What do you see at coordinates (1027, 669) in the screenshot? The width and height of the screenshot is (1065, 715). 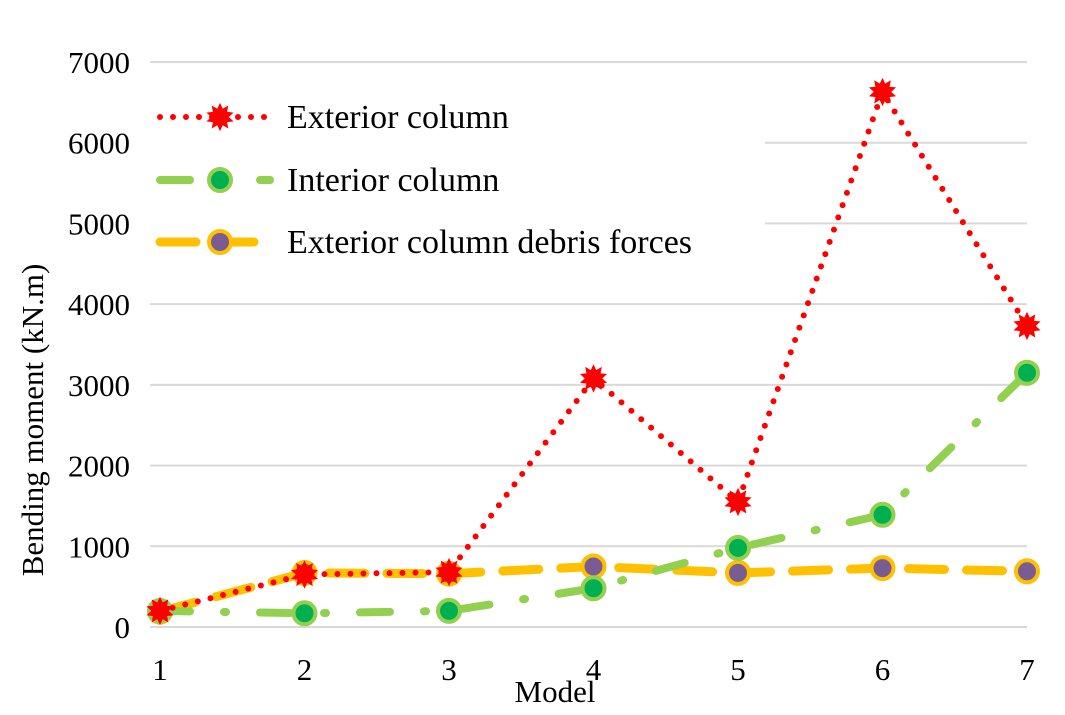 I see `x-tick-label: 7` at bounding box center [1027, 669].